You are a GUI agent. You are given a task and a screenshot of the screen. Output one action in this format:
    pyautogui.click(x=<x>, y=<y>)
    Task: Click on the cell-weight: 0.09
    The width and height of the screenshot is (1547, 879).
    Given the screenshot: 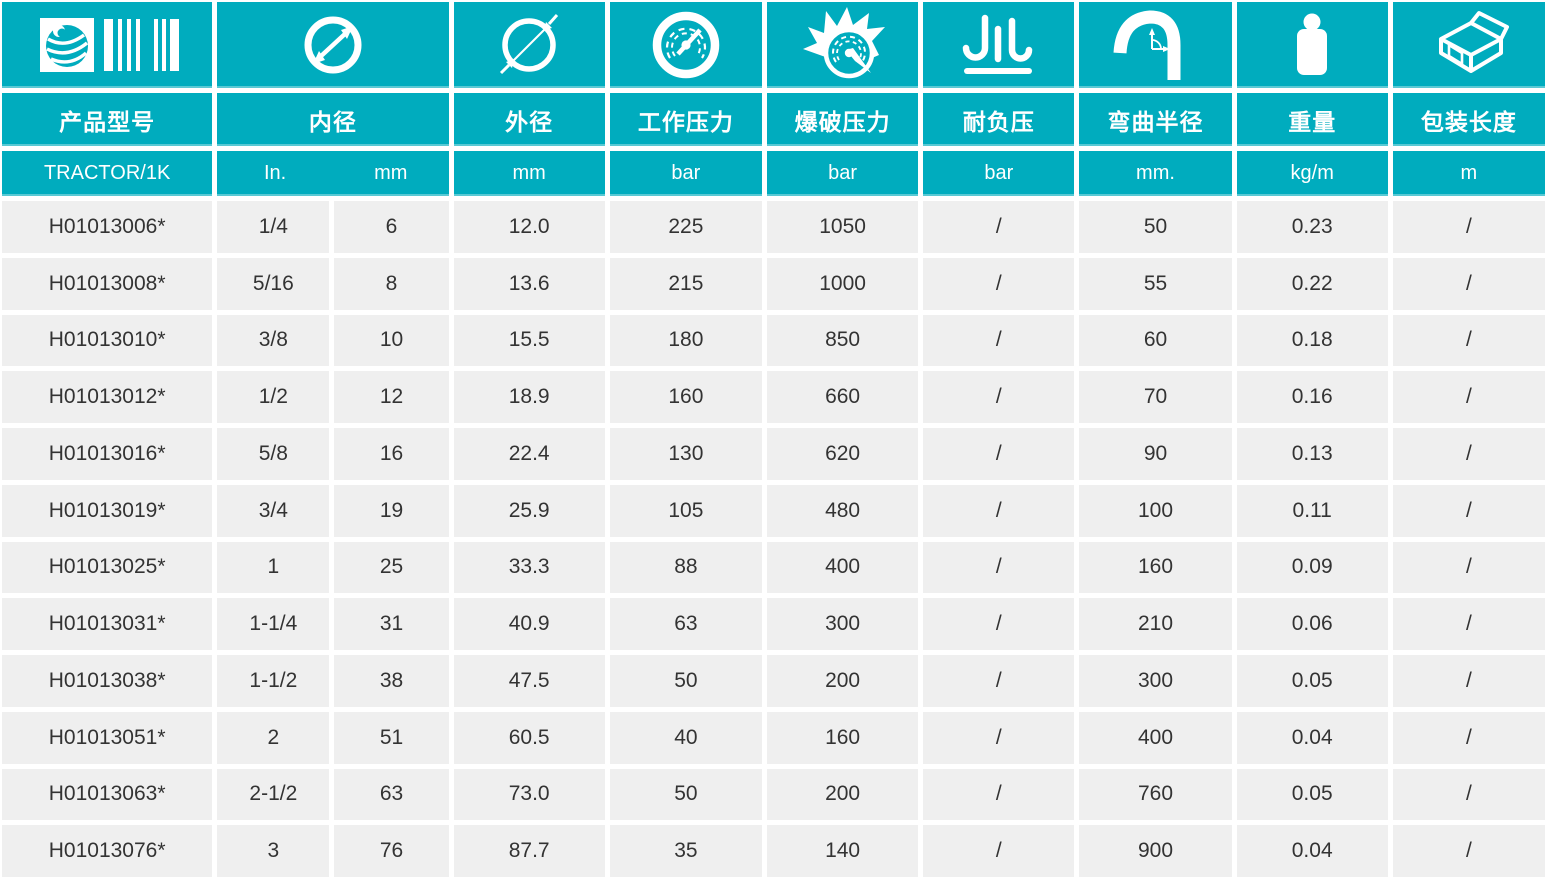 What is the action you would take?
    pyautogui.click(x=1312, y=567)
    